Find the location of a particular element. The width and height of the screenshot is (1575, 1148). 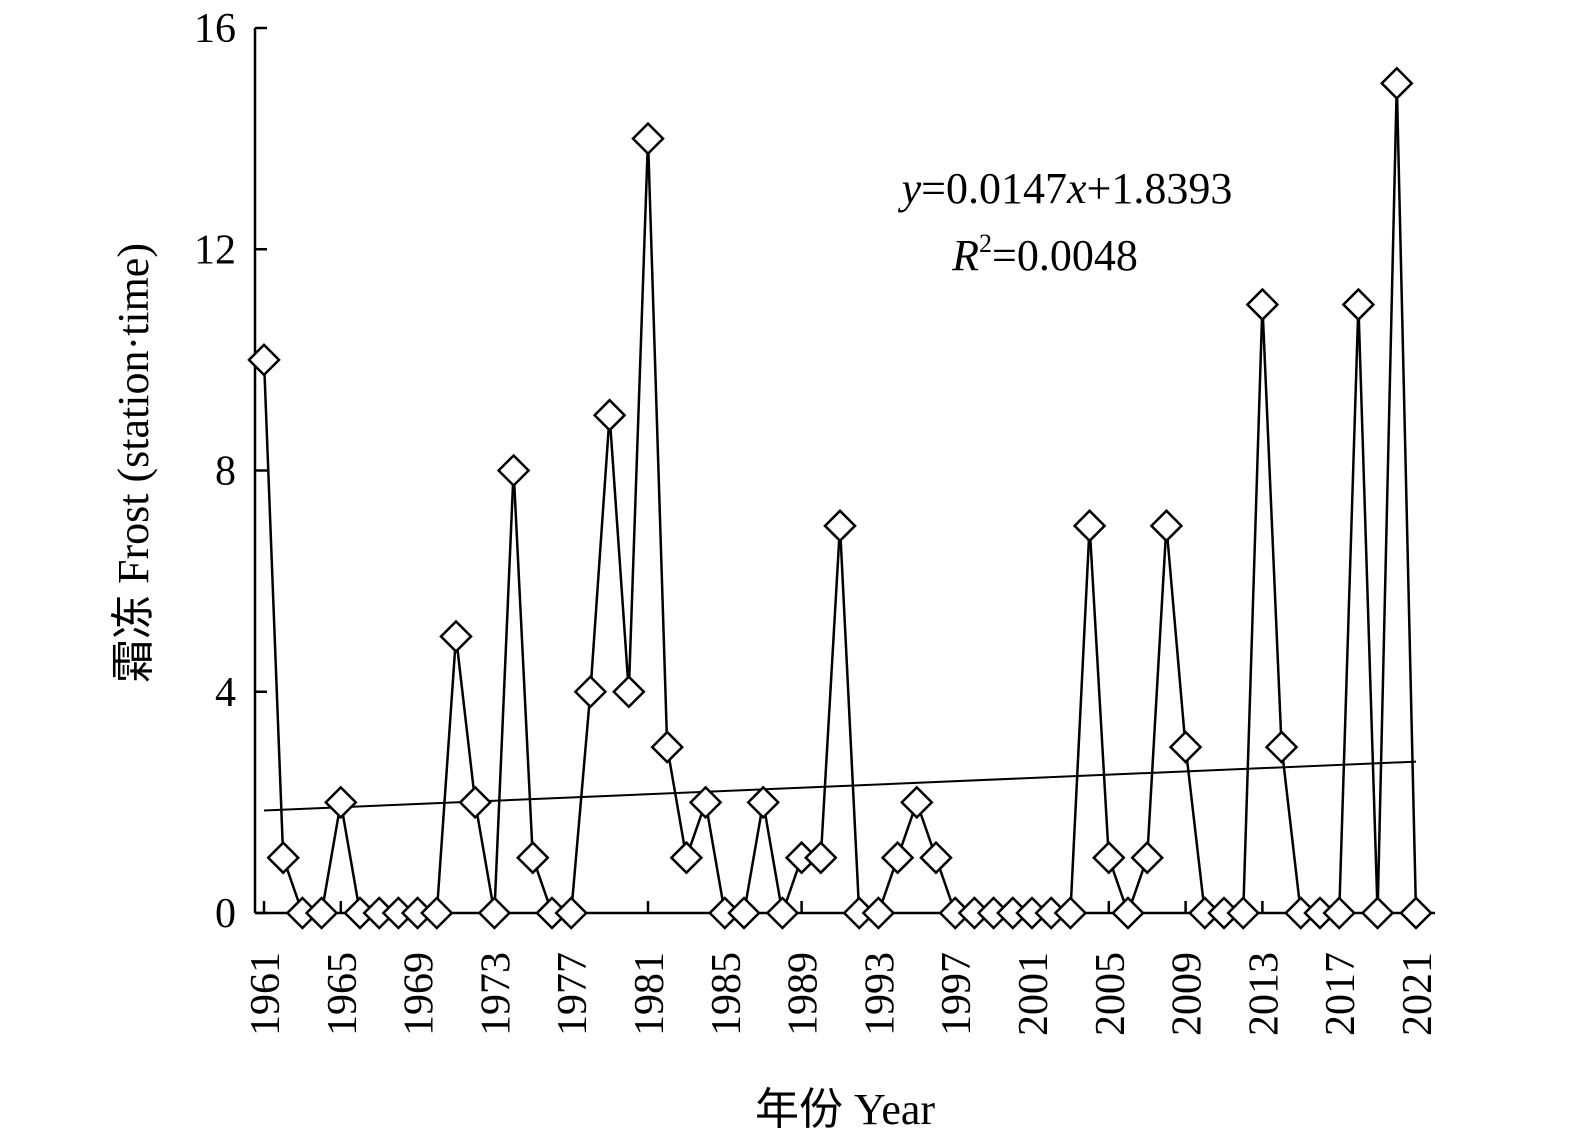

x-tick-label: 1989 is located at coordinates (804, 994).